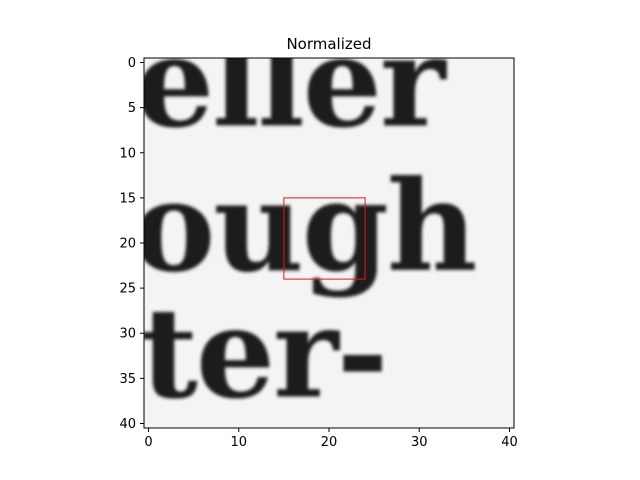 The width and height of the screenshot is (640, 480). I want to click on image-text-row: ter-, so click(263, 353).